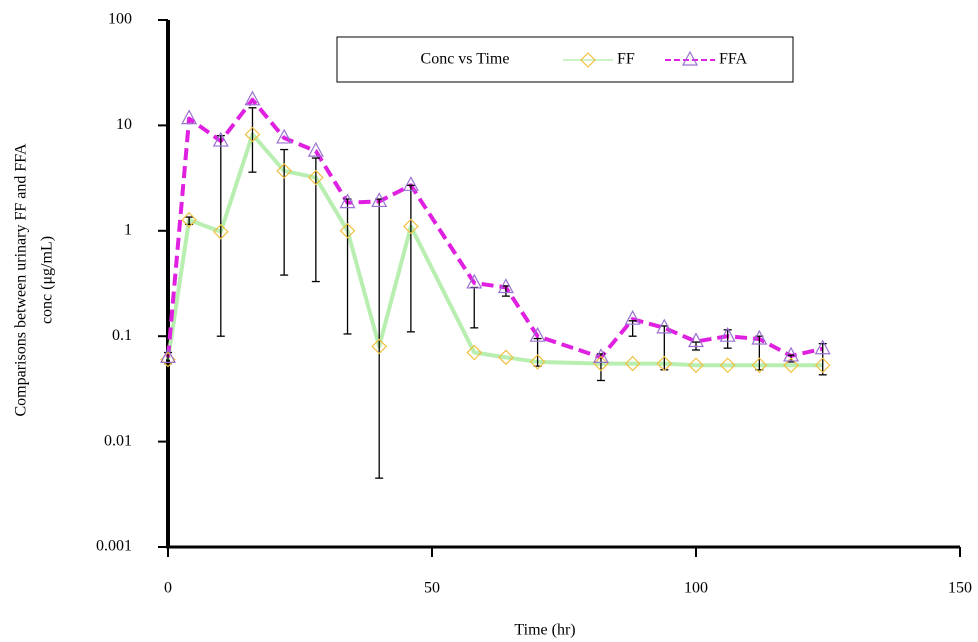 Image resolution: width=978 pixels, height=642 pixels. Describe the element at coordinates (114, 546) in the screenshot. I see `y-tick-label: 0.001` at that location.